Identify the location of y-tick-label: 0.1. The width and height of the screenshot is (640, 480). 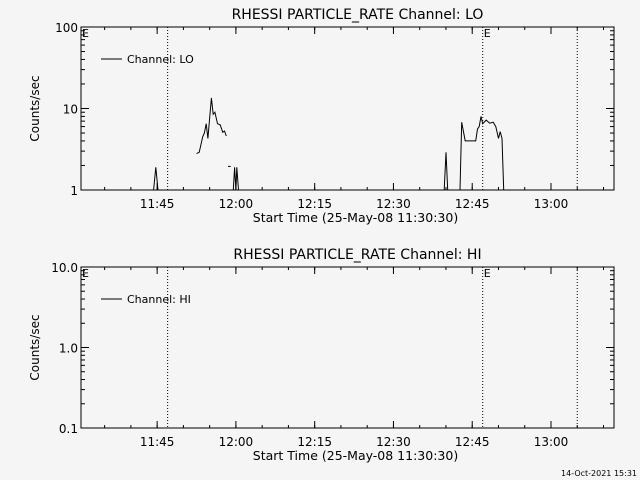
(68, 429).